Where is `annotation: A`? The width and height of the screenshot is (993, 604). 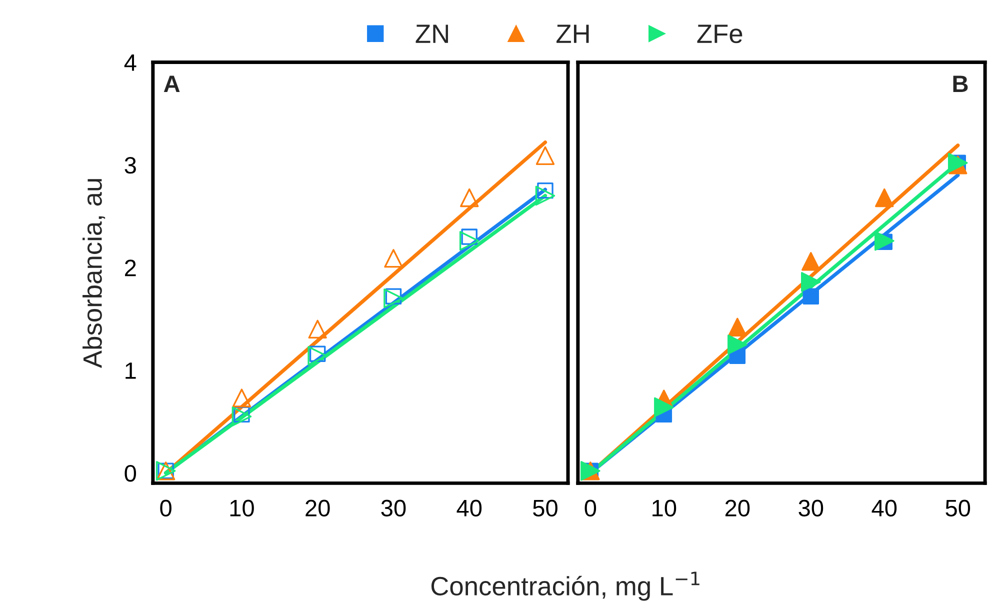 annotation: A is located at coordinates (172, 84).